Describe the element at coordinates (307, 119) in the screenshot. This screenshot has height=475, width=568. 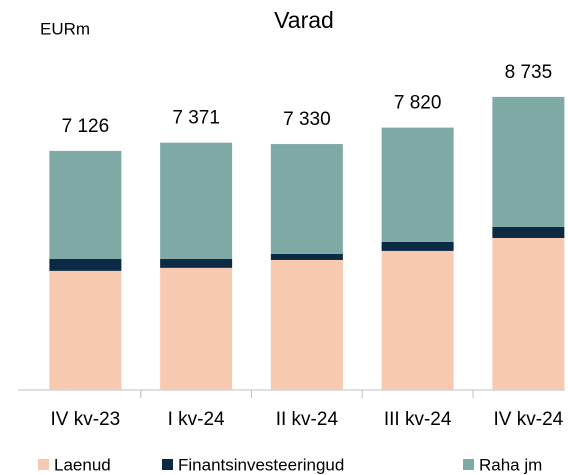
I see `total-label: 7 330` at that location.